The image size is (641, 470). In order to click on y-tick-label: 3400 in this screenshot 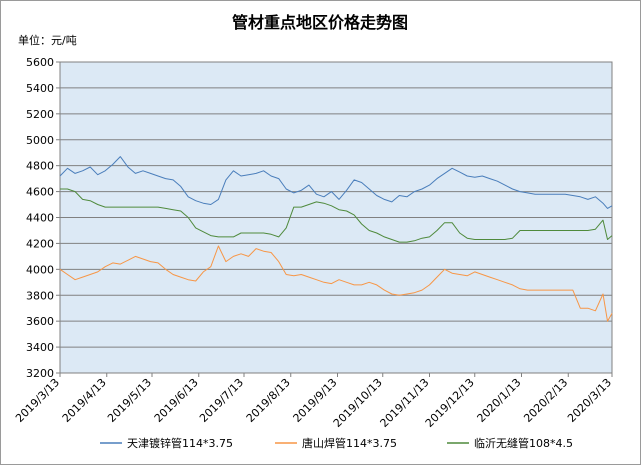, I will do `click(40, 347)`.